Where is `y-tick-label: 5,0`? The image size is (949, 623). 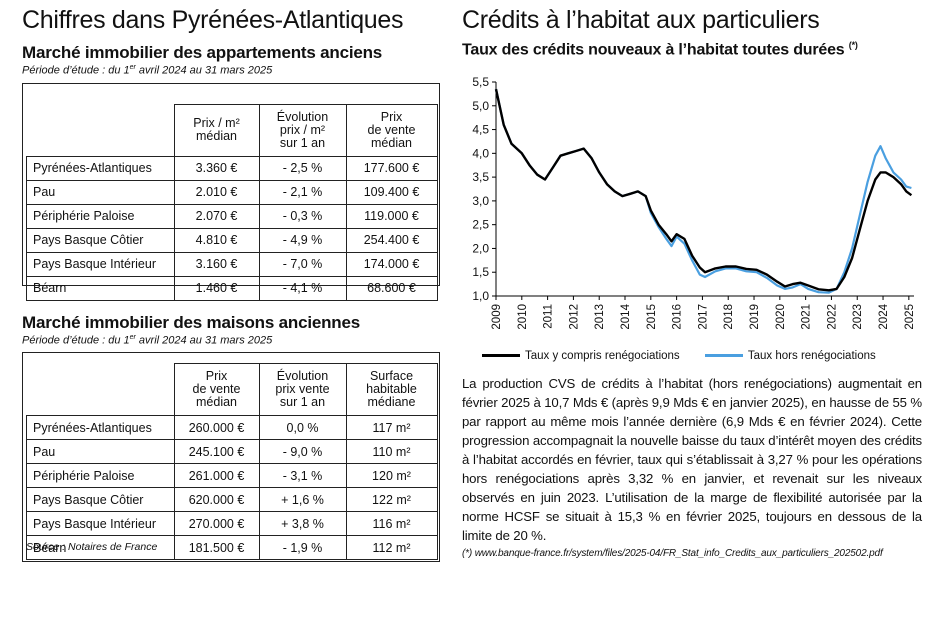 y-tick-label: 5,0 is located at coordinates (480, 106).